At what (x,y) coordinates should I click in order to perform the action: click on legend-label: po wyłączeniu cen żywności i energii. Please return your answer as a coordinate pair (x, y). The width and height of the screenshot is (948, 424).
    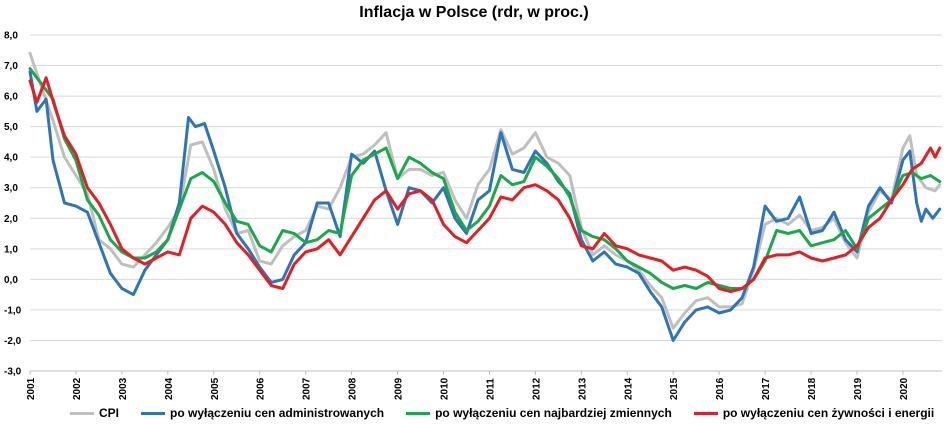
    Looking at the image, I should click on (828, 413).